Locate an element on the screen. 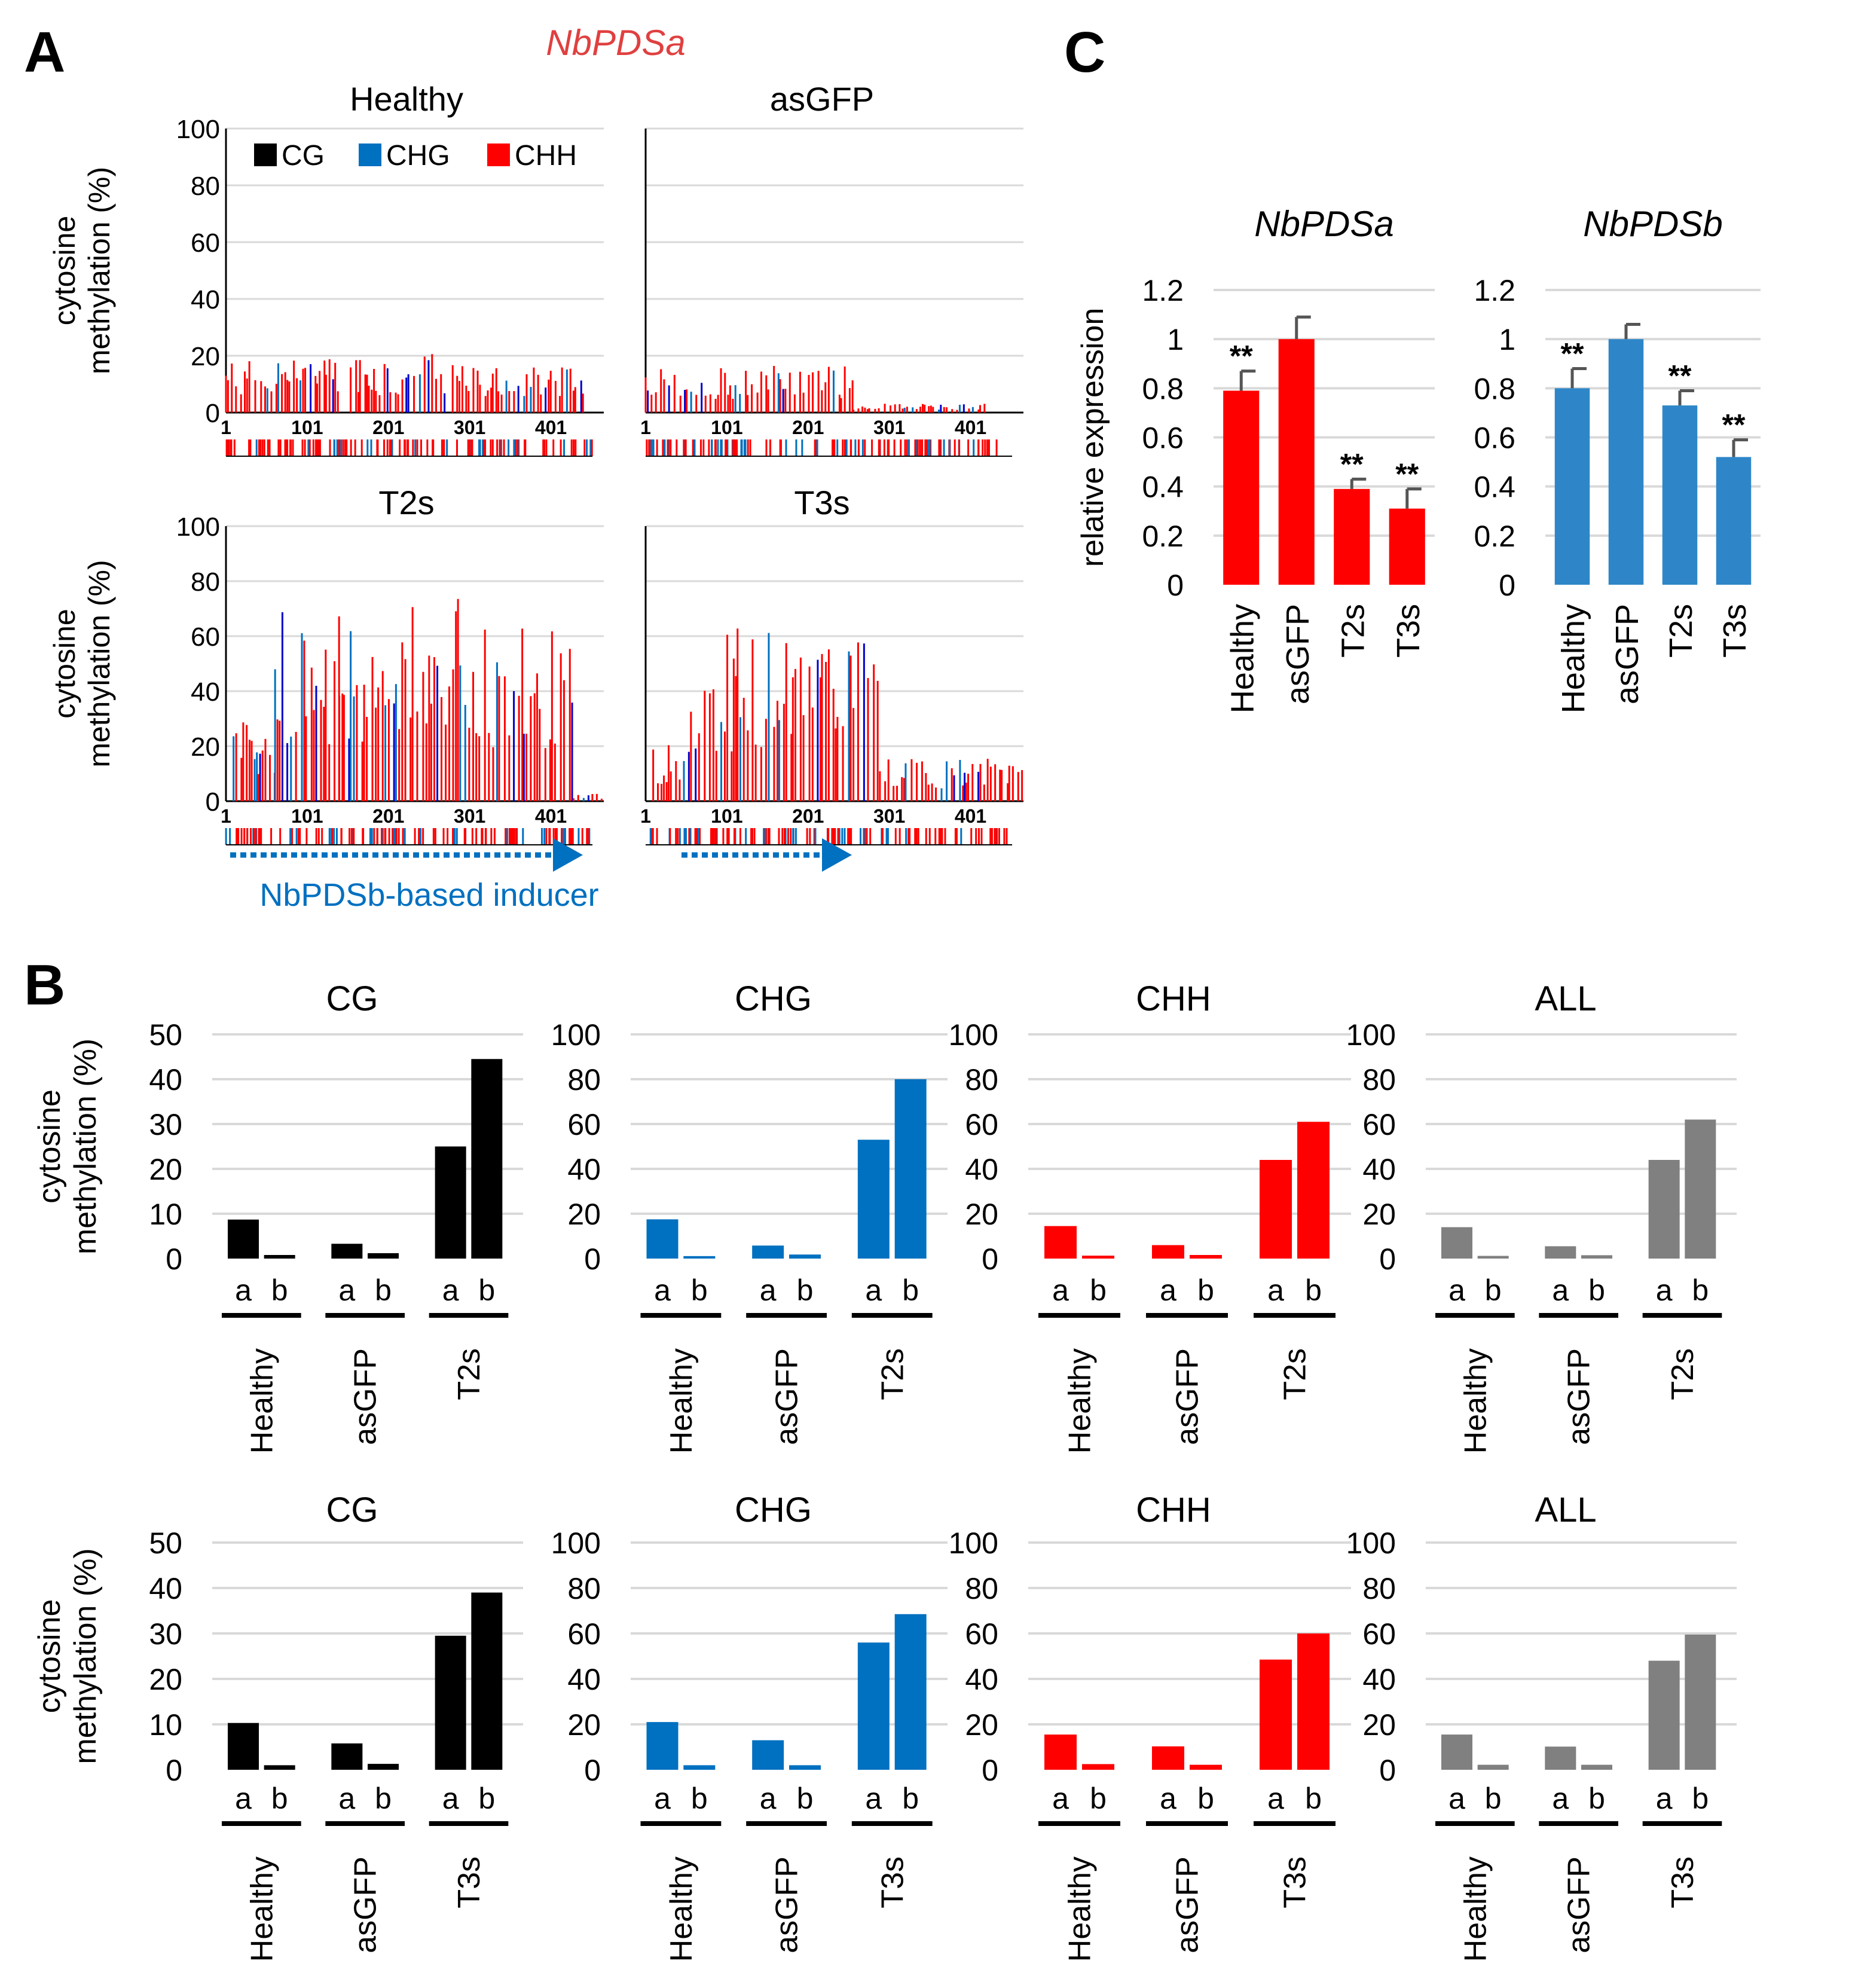 This screenshot has height=1988, width=1855. y-tick-label: 10 is located at coordinates (165, 1725).